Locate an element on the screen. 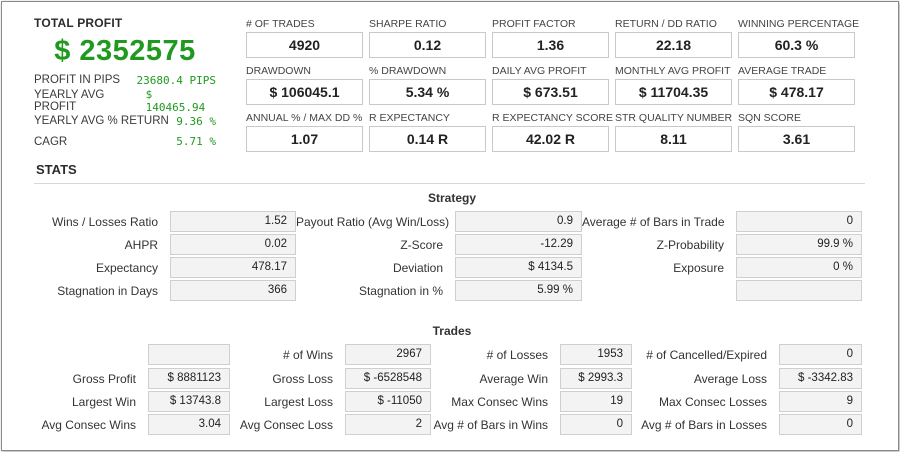 The width and height of the screenshot is (900, 452). metric-card: DAILY AVG PROFIT $ 673.51 is located at coordinates (550, 88).